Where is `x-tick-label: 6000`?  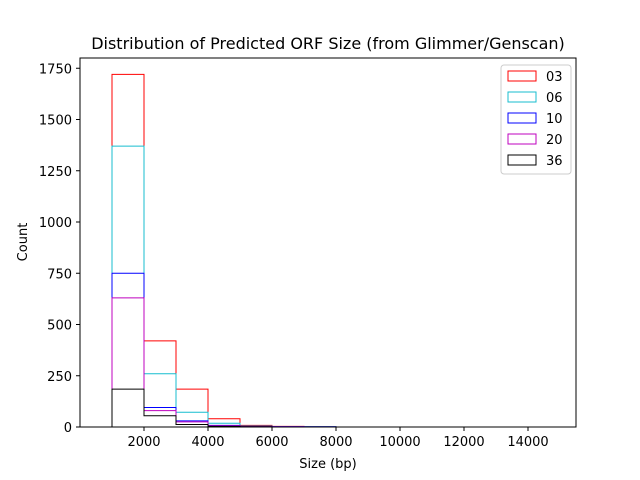 x-tick-label: 6000 is located at coordinates (271, 442).